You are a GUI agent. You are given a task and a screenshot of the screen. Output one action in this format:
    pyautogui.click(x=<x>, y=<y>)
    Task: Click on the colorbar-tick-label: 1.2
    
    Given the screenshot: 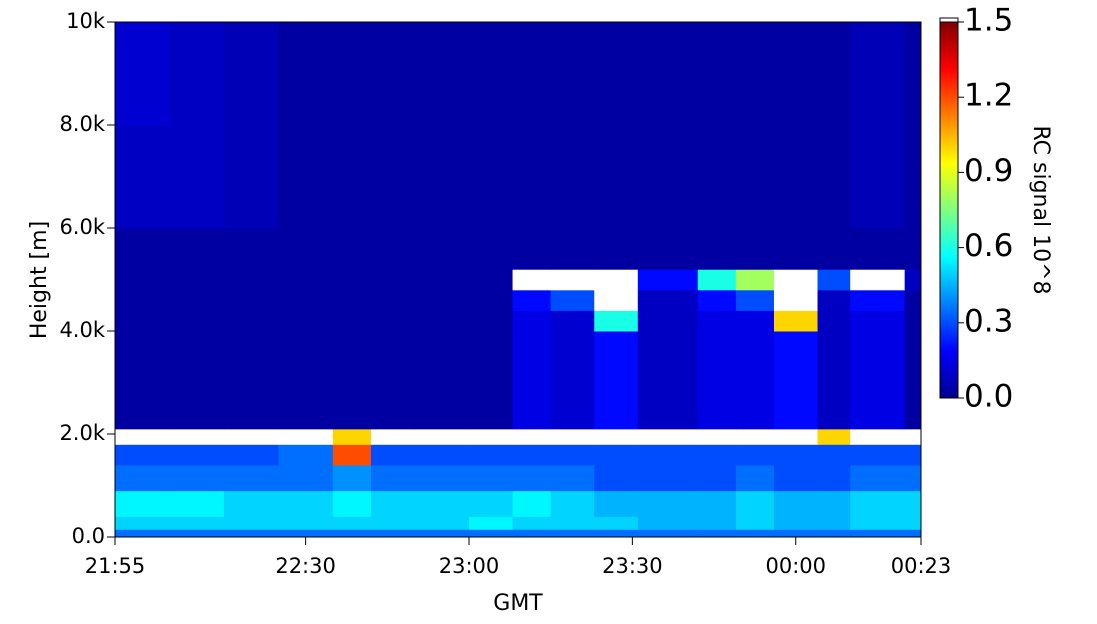 What is the action you would take?
    pyautogui.click(x=988, y=96)
    